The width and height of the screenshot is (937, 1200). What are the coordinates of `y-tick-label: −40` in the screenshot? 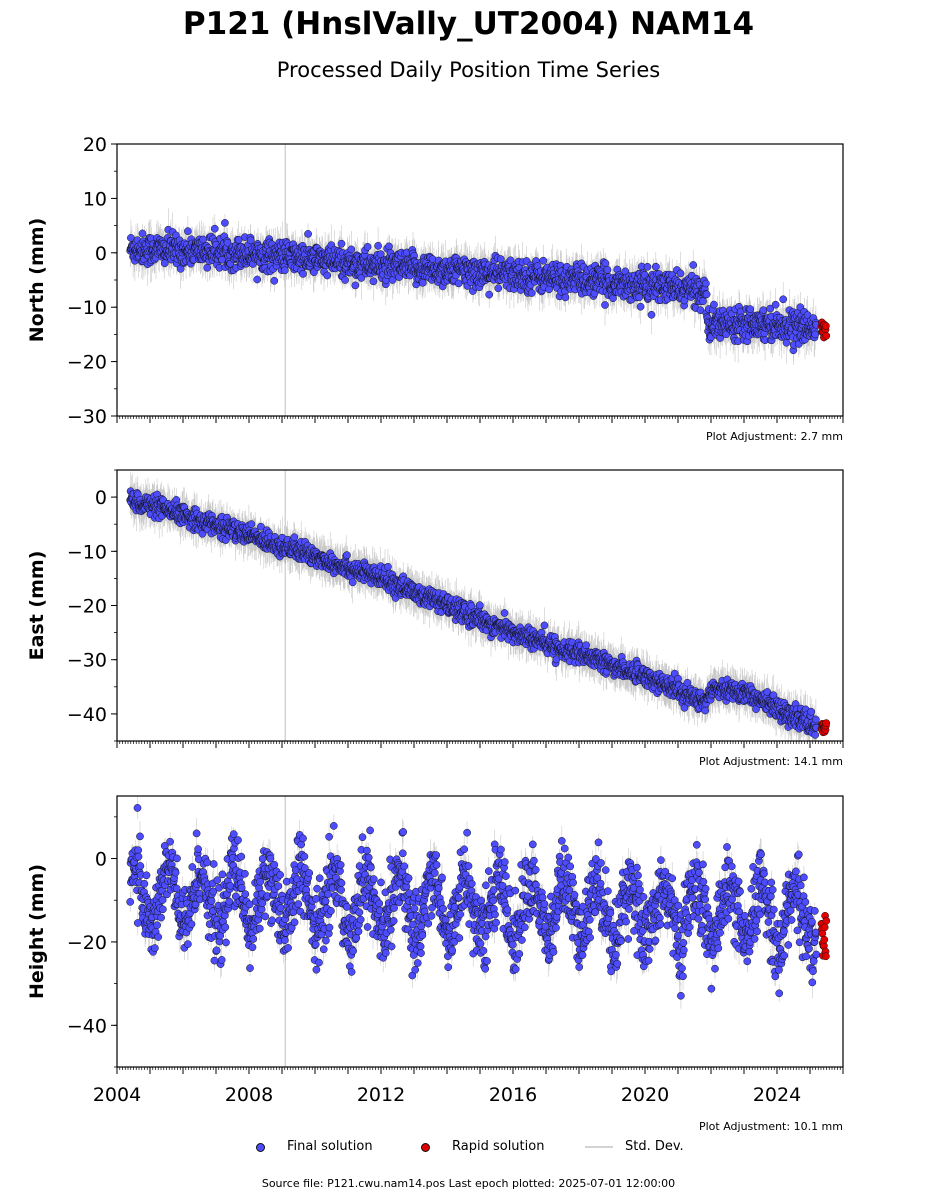 It's located at (87, 715).